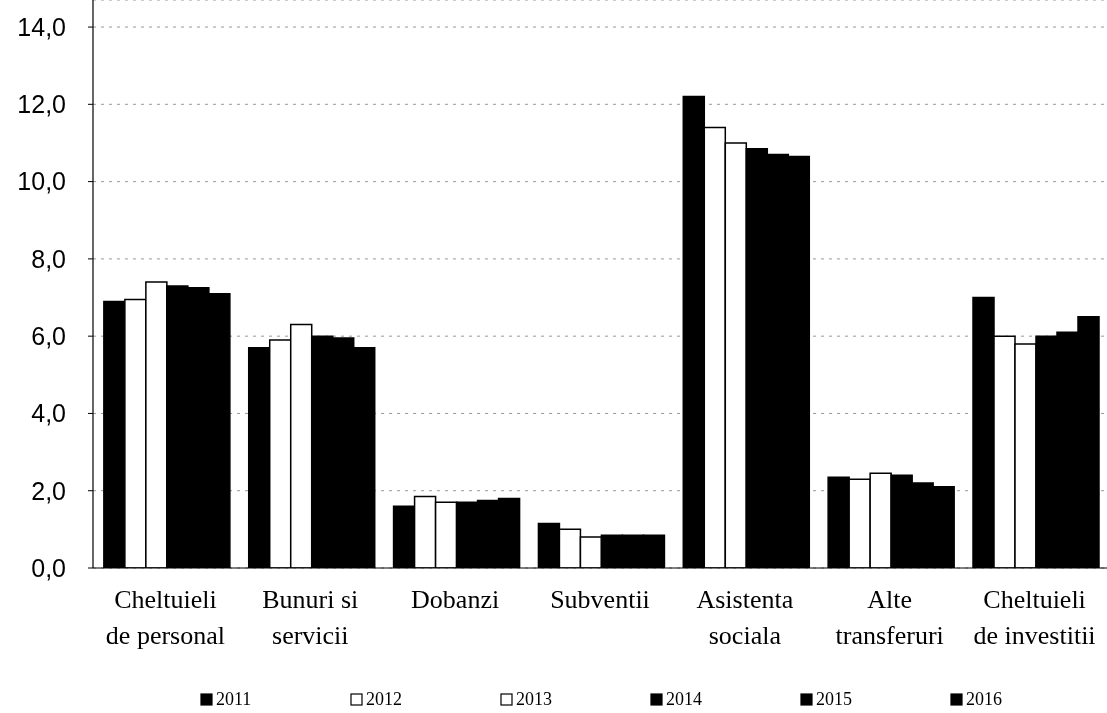  Describe the element at coordinates (745, 617) in the screenshot. I see `x-tick-label: Asistenta sociala` at that location.